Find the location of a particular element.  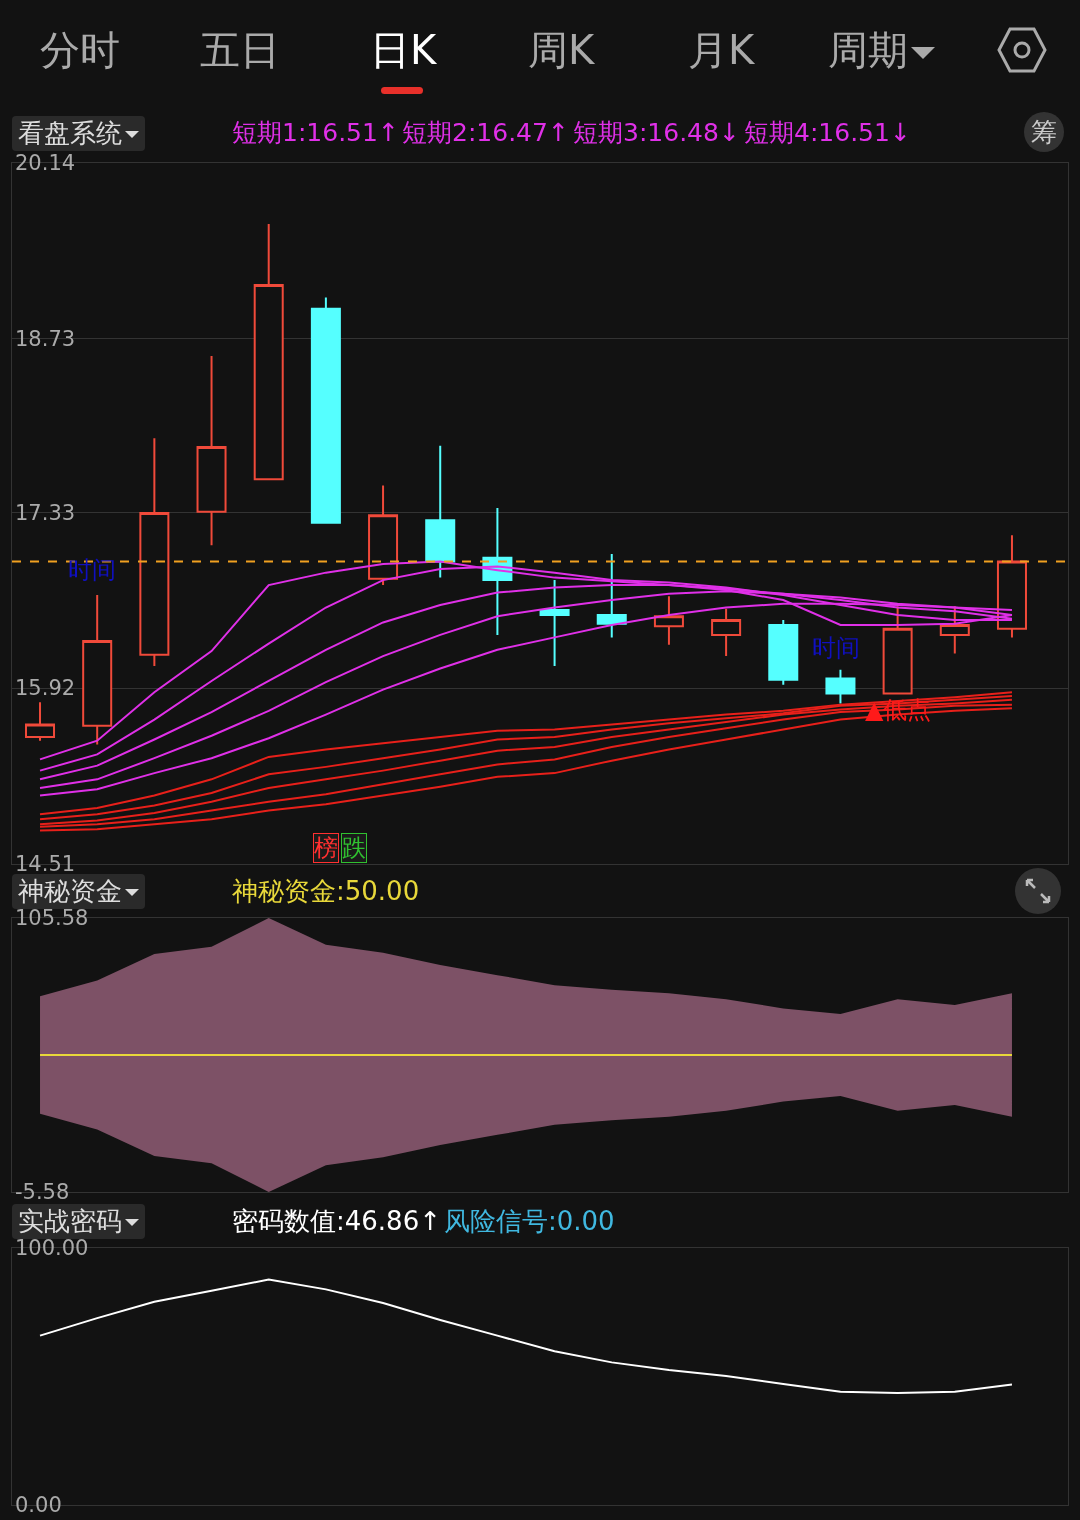

text: 分时 is located at coordinates (80, 50).